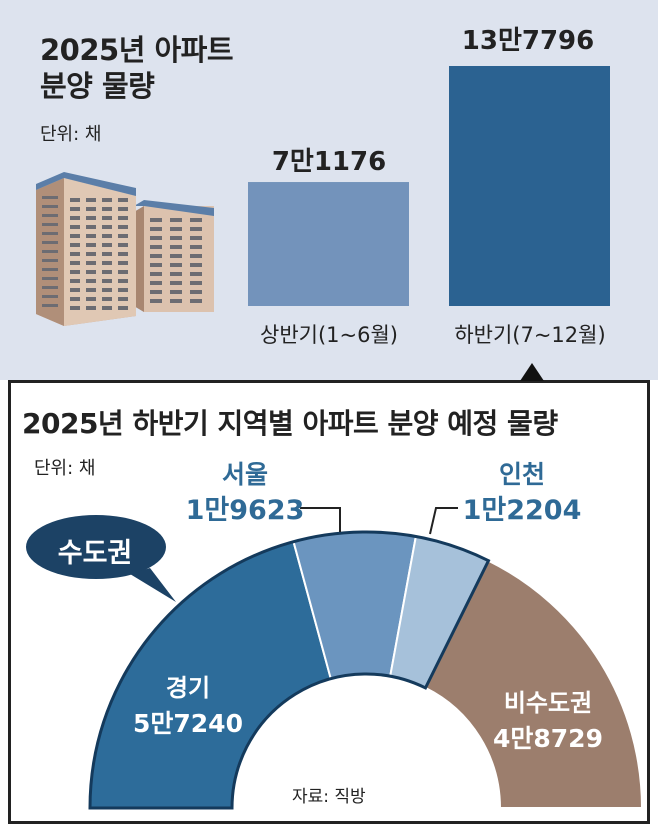  What do you see at coordinates (548, 738) in the screenshot?
I see `value-non-capital: 4만8729` at bounding box center [548, 738].